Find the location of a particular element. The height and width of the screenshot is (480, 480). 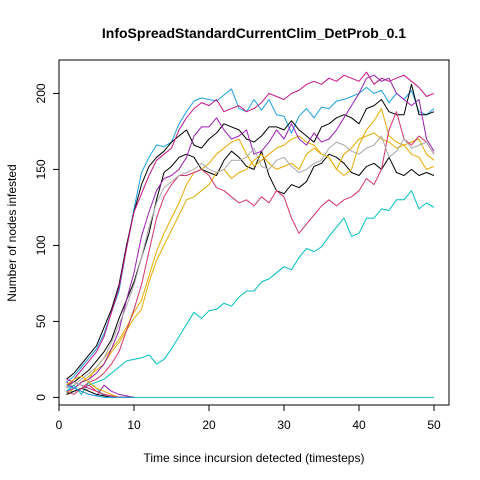

y-axis-label: Number of nodes infested is located at coordinates (12, 232).